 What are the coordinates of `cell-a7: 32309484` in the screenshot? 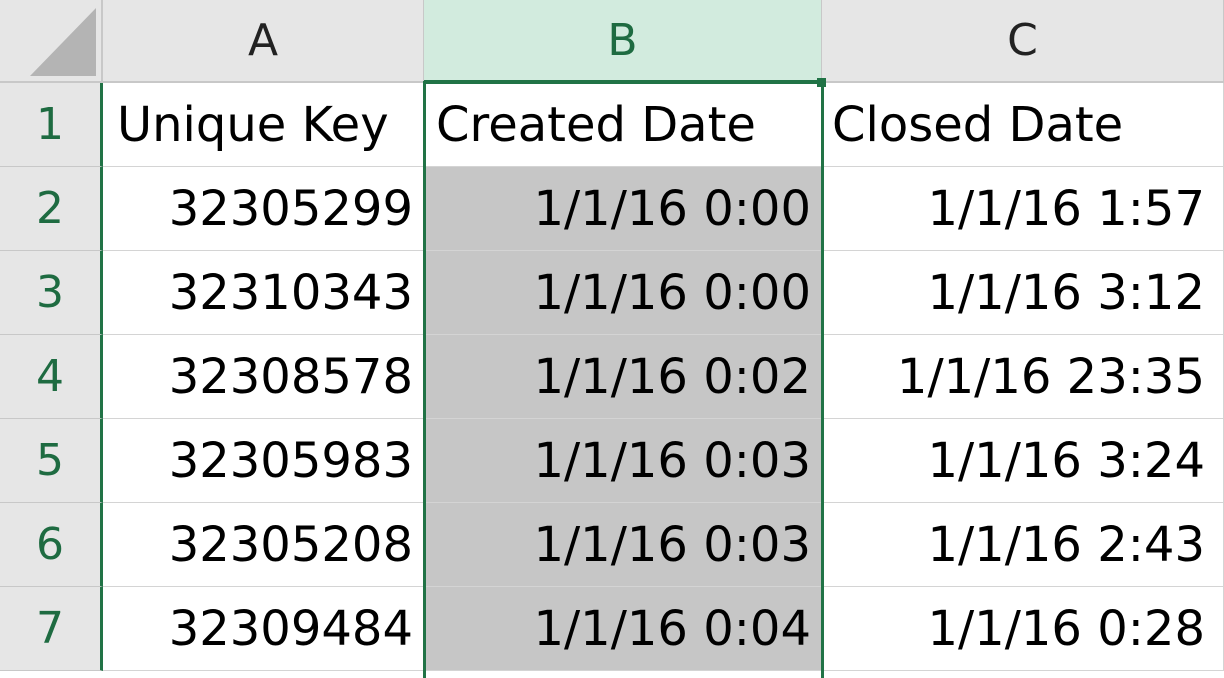 It's located at (263, 629).